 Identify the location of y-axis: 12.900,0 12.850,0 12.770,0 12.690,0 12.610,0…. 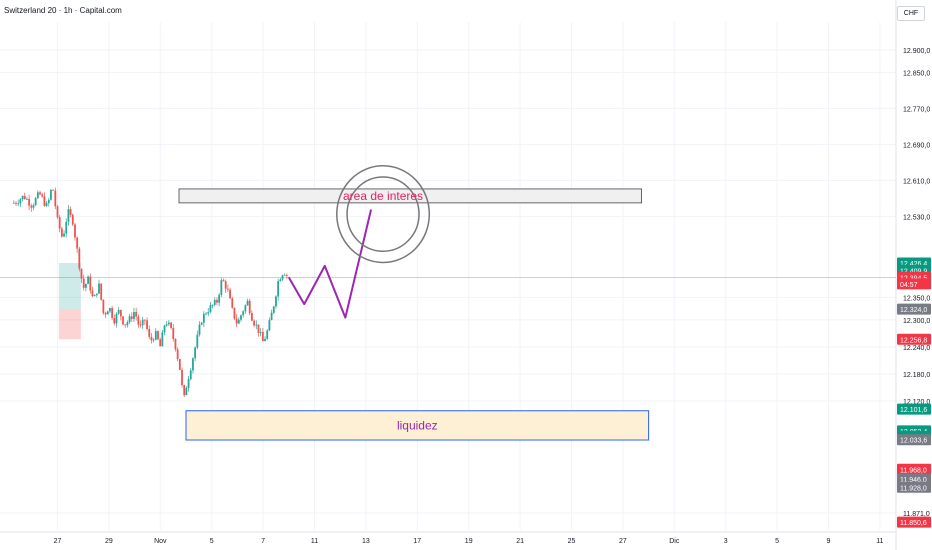
(914, 288).